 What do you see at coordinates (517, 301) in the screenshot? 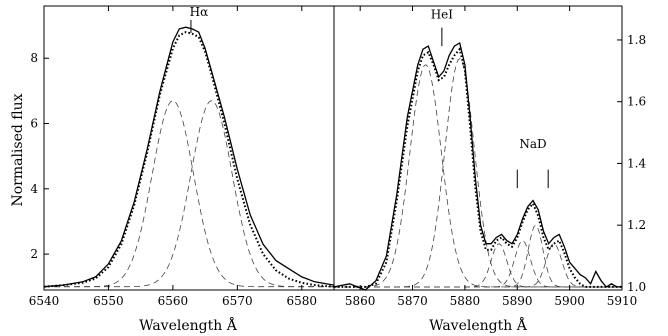
I see `right-x-tick-label: 5890` at bounding box center [517, 301].